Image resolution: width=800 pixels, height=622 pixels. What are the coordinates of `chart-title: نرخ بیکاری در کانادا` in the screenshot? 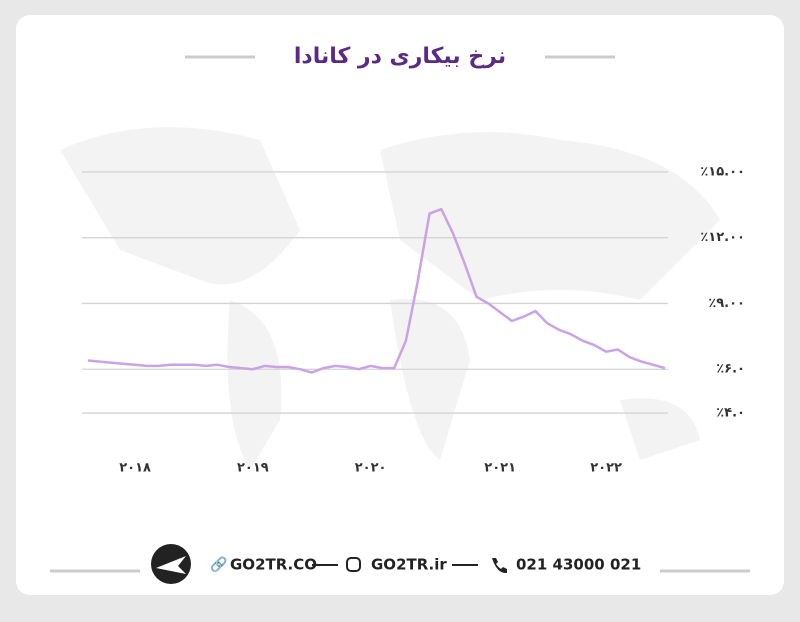 It's located at (400, 56).